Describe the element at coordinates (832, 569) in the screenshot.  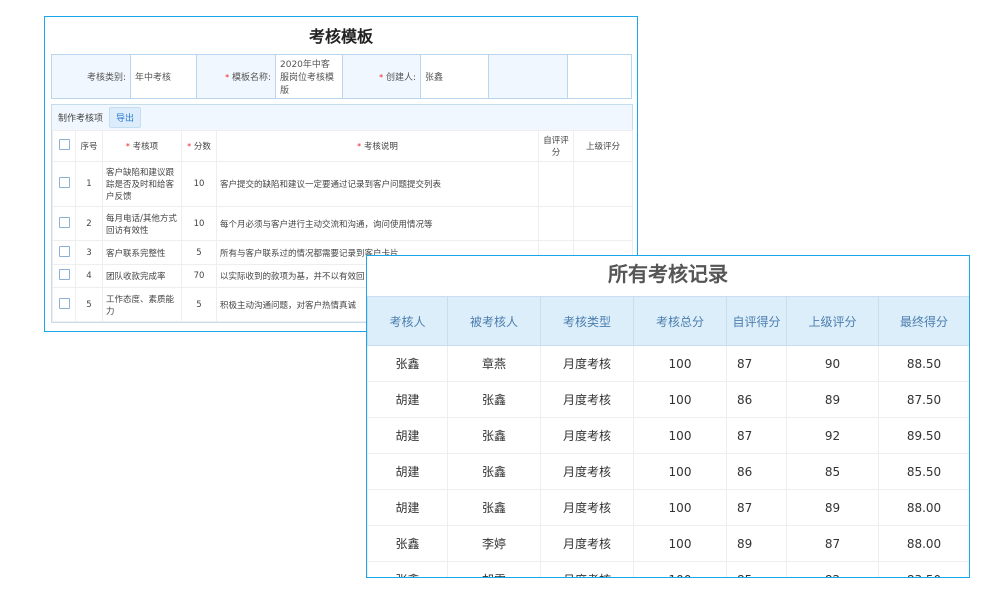
I see `record-cell: 82` at that location.